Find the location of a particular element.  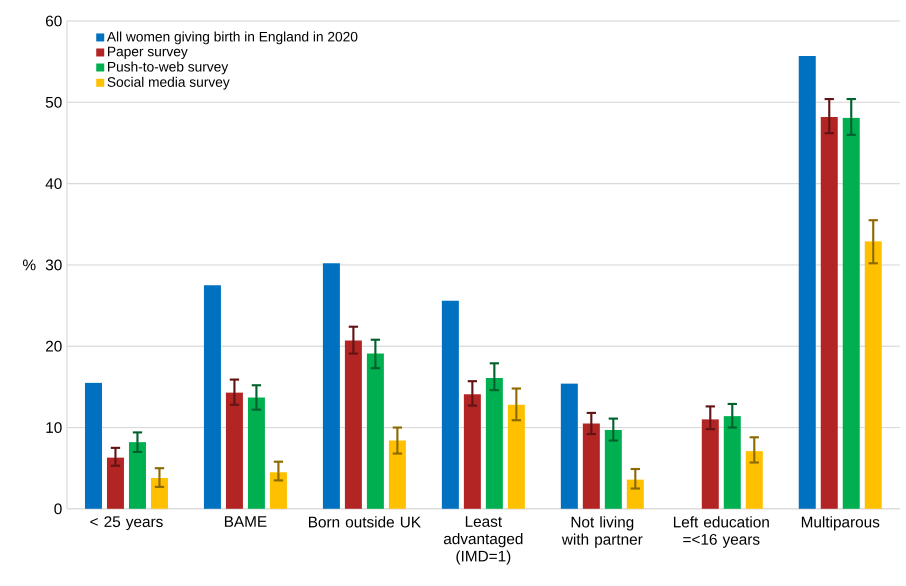

y-tick-label: 50 is located at coordinates (54, 102).